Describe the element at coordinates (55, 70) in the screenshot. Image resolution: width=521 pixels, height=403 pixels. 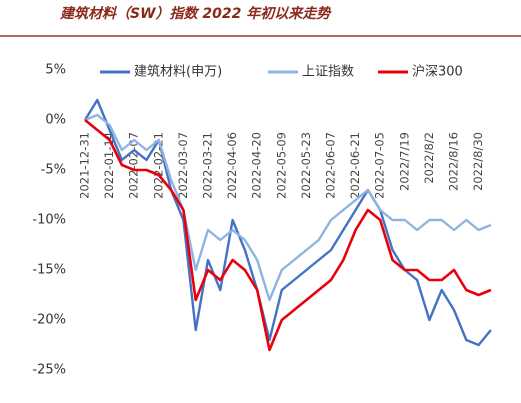
I see `y-tick-label: 5%` at that location.